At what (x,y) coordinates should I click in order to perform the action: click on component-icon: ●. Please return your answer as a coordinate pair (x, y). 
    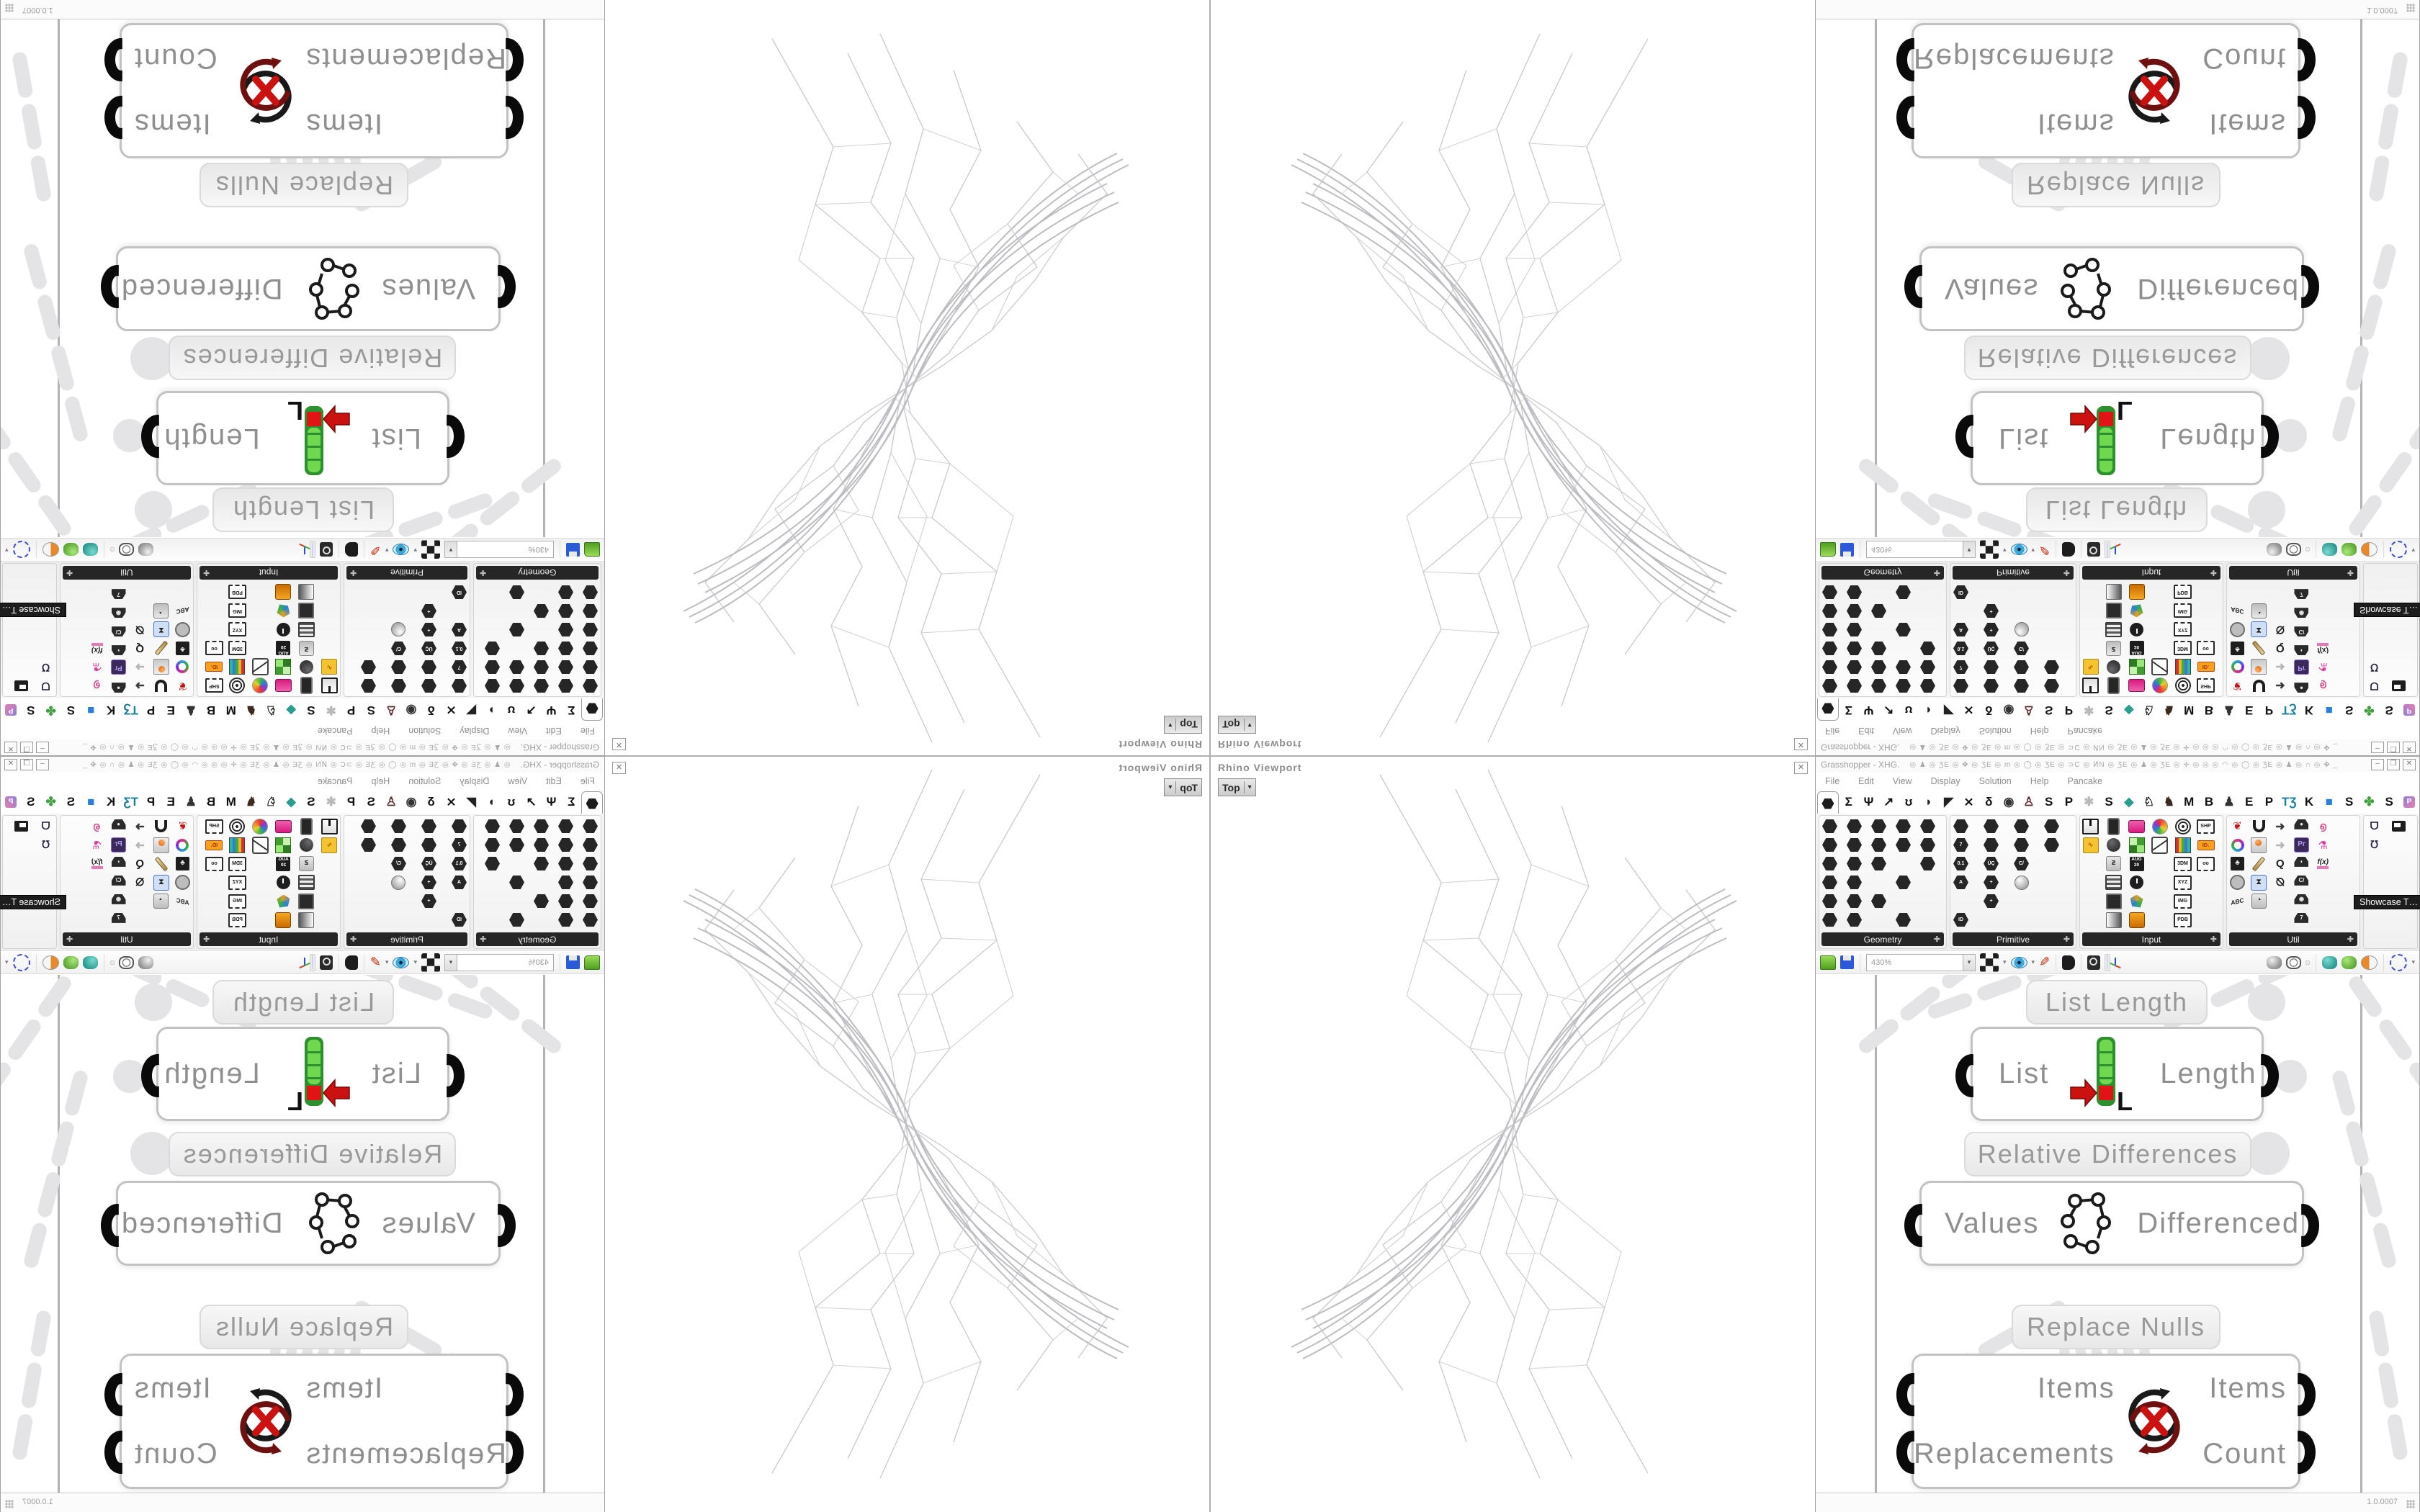
    Looking at the image, I should click on (2301, 826).